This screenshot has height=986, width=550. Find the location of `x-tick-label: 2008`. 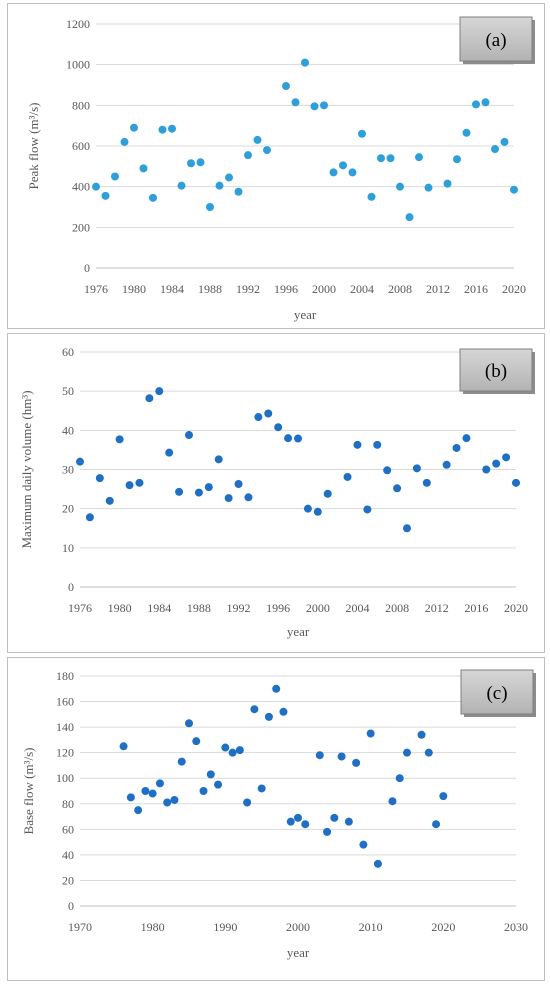

x-tick-label: 2008 is located at coordinates (397, 608).